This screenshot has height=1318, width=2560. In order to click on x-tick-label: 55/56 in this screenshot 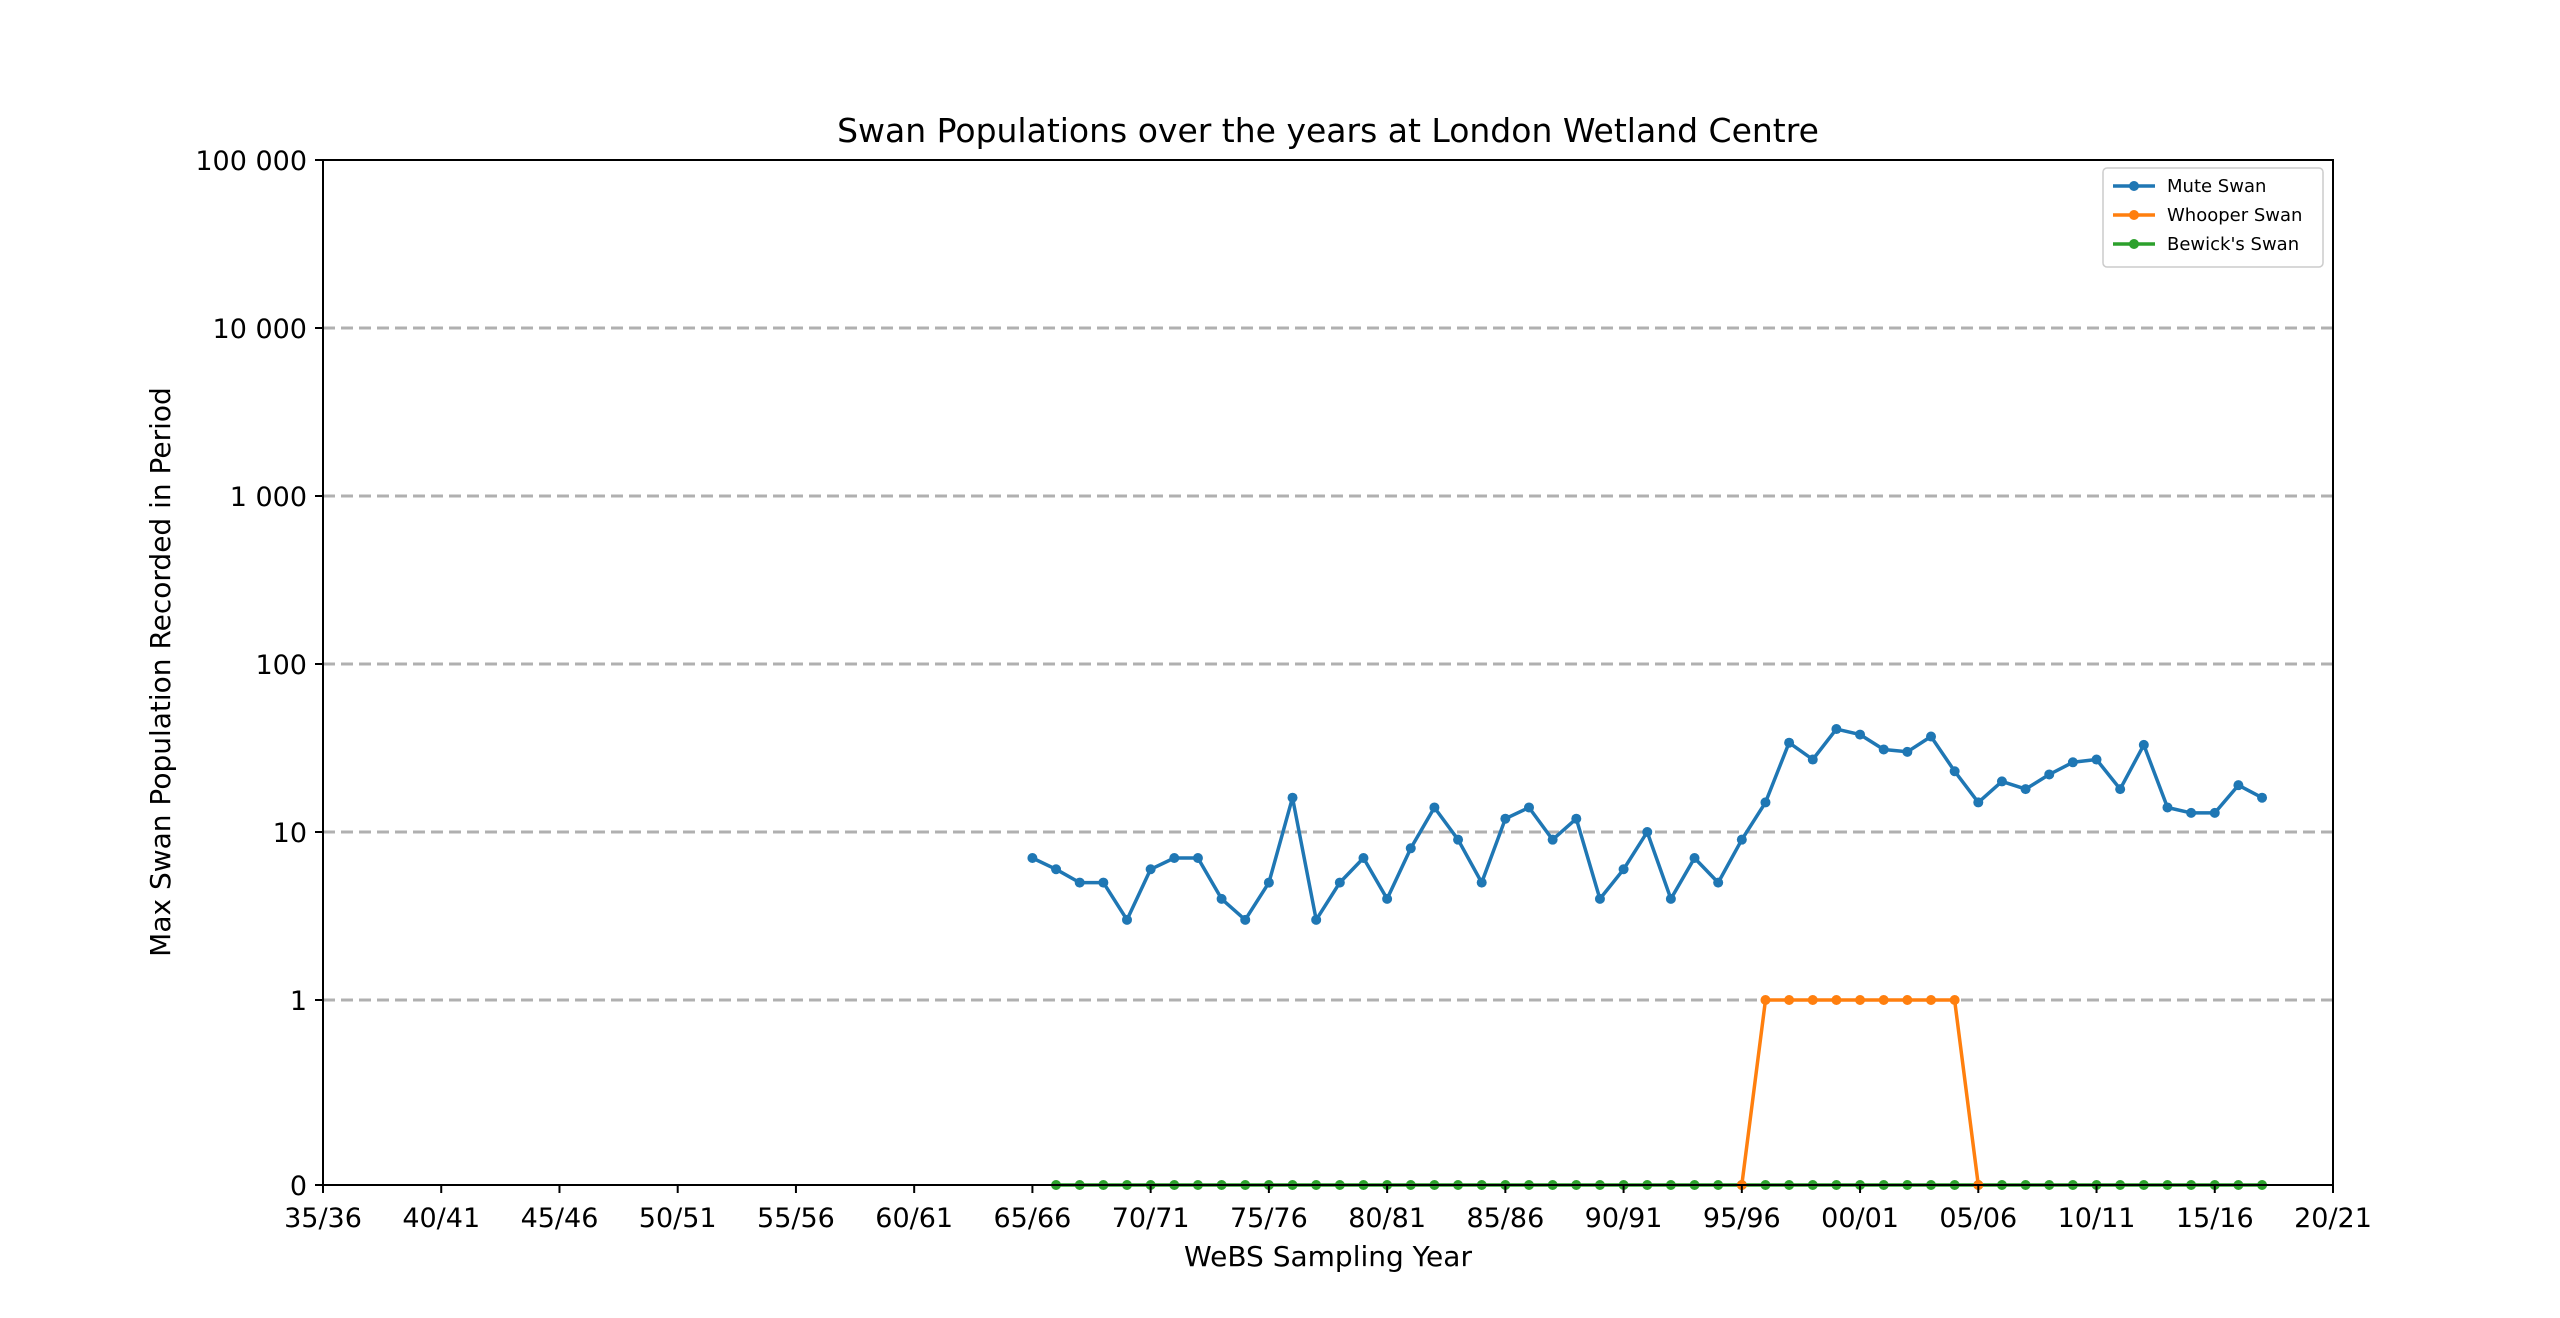, I will do `click(796, 1218)`.